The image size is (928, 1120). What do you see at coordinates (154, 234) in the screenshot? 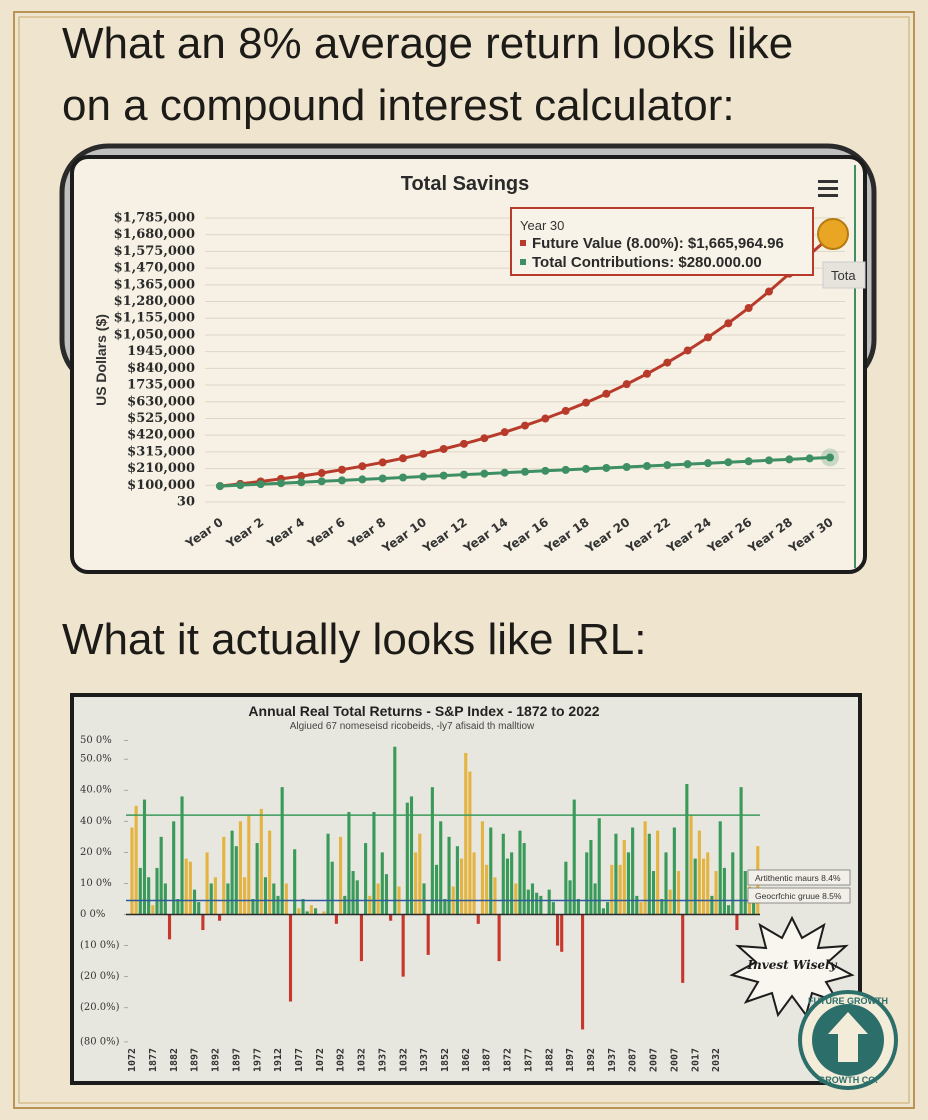
I see `y-tick-label: $1,680,000` at bounding box center [154, 234].